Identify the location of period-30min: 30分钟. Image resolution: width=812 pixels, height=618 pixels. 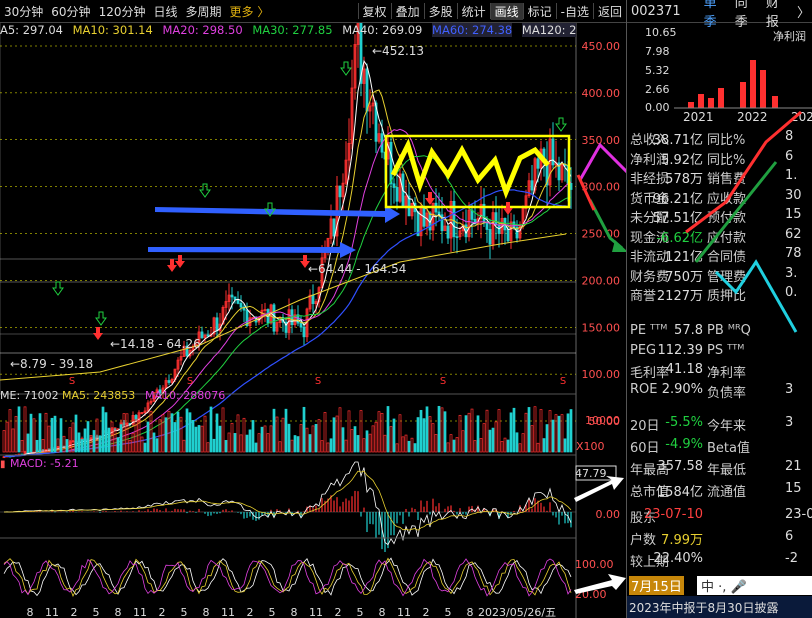
(24, 11).